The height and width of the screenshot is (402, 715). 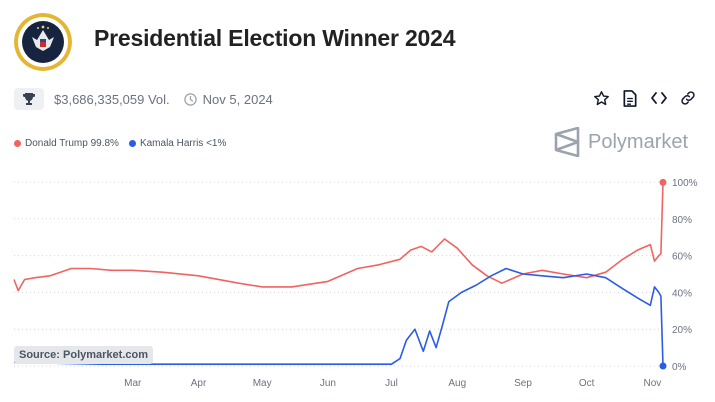 I want to click on embed-code-icon, so click(x=659, y=98).